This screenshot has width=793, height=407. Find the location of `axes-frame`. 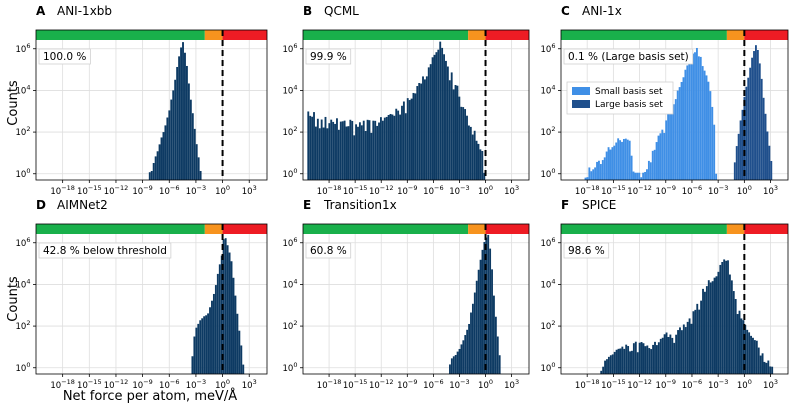

axes-frame is located at coordinates (416, 105).